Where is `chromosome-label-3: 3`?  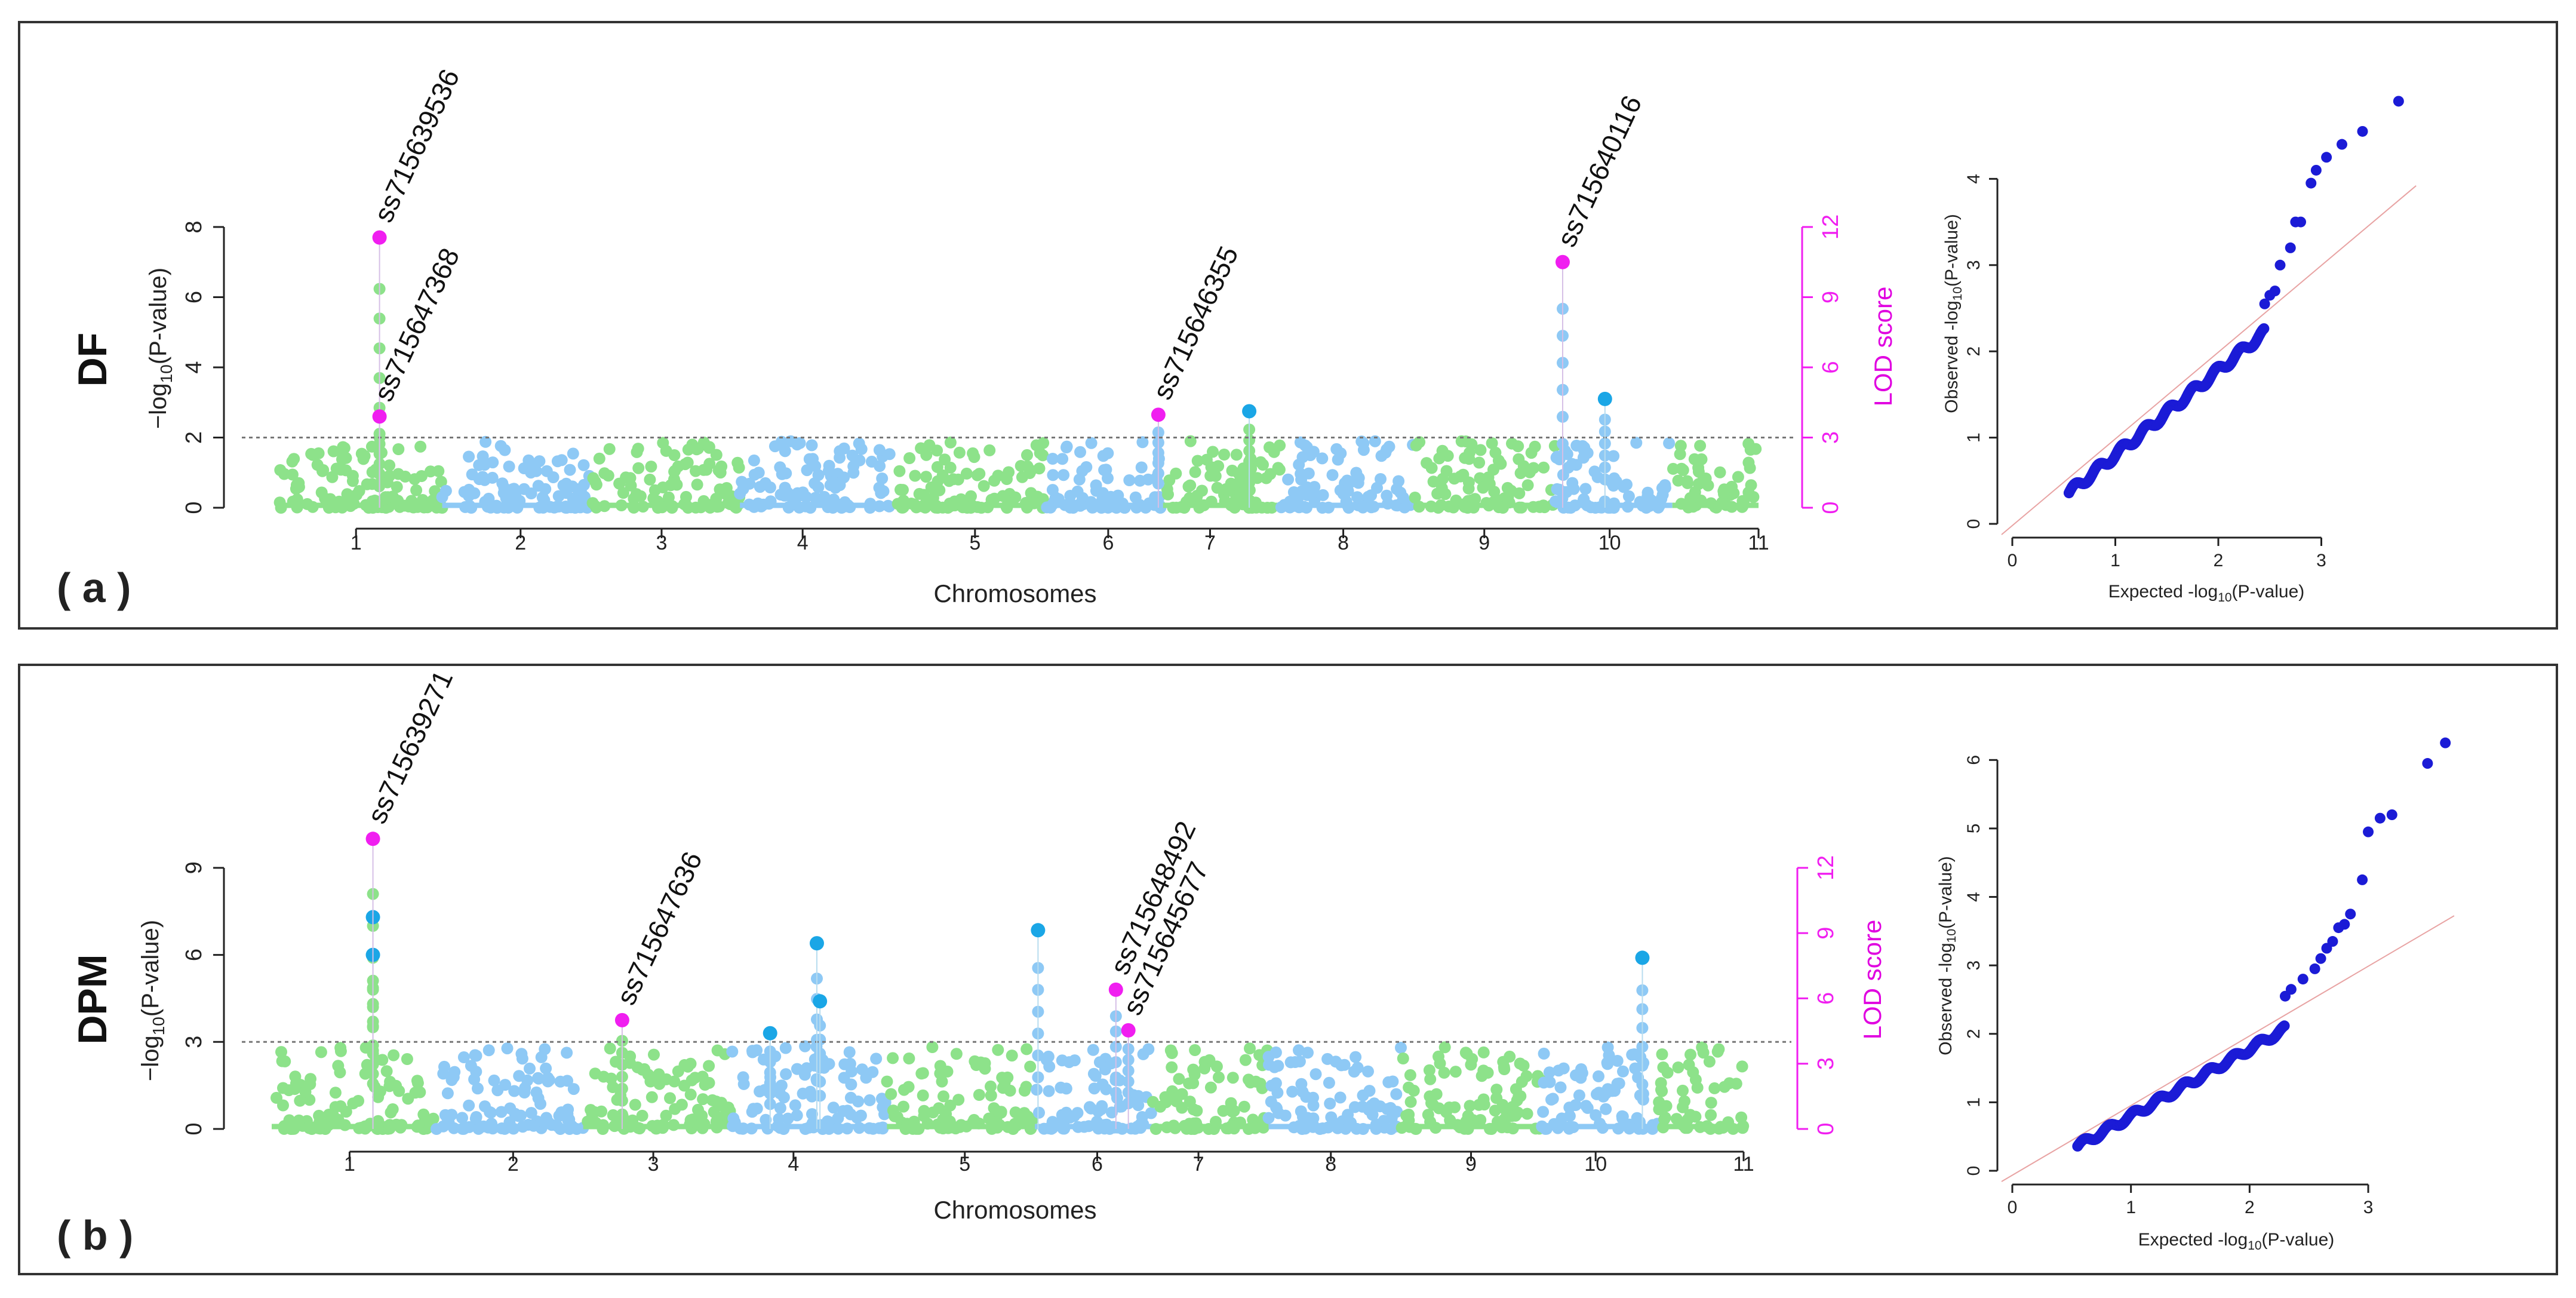
chromosome-label-3: 3 is located at coordinates (662, 543).